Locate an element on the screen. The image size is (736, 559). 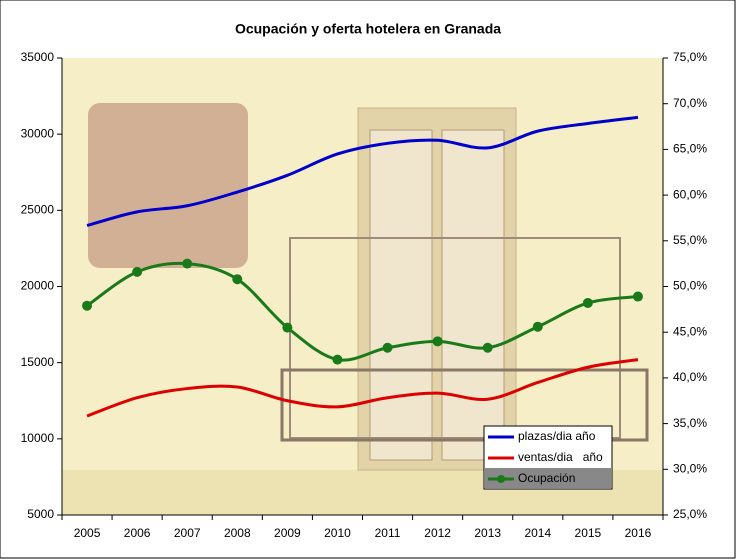
y2-tick-label: 50,0% is located at coordinates (690, 286).